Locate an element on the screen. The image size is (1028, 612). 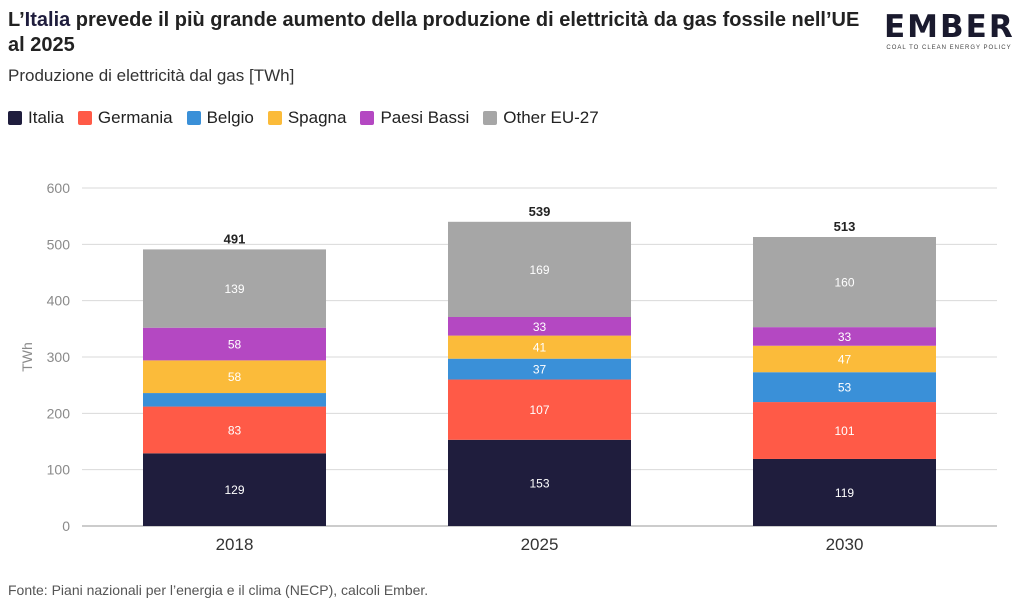
data-label: 83 is located at coordinates (235, 430).